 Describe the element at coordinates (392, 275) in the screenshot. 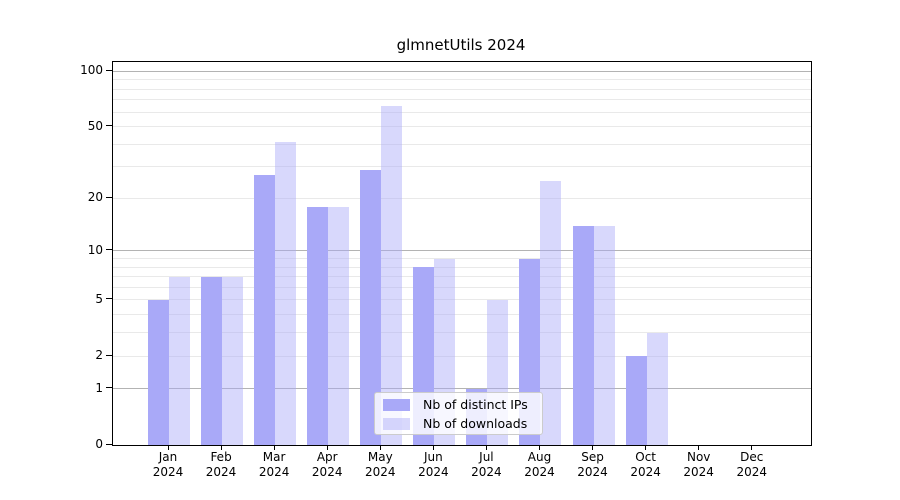

I see `bar-may-s1` at that location.